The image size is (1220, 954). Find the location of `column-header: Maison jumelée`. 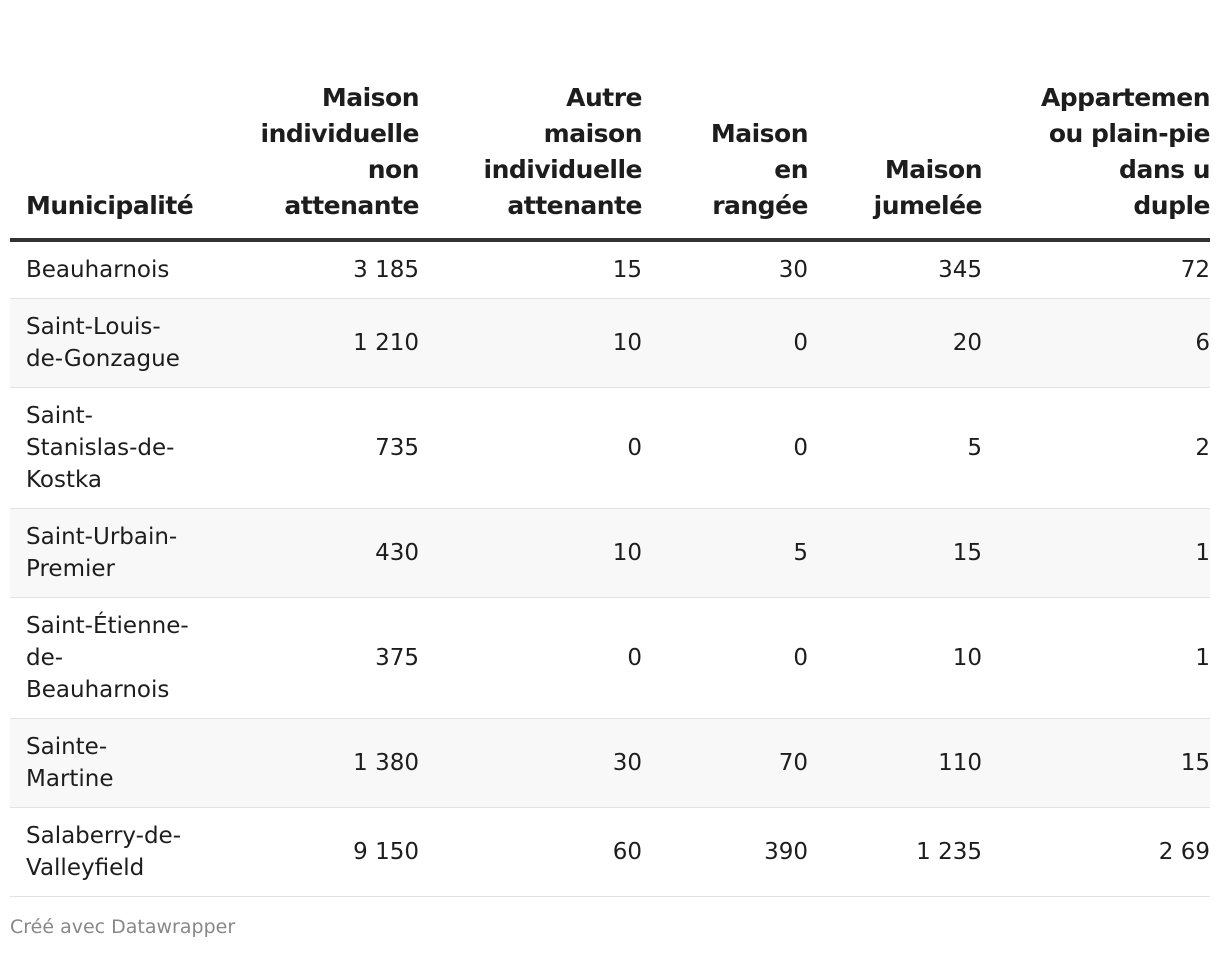

column-header: Maison jumelée is located at coordinates (911, 161).